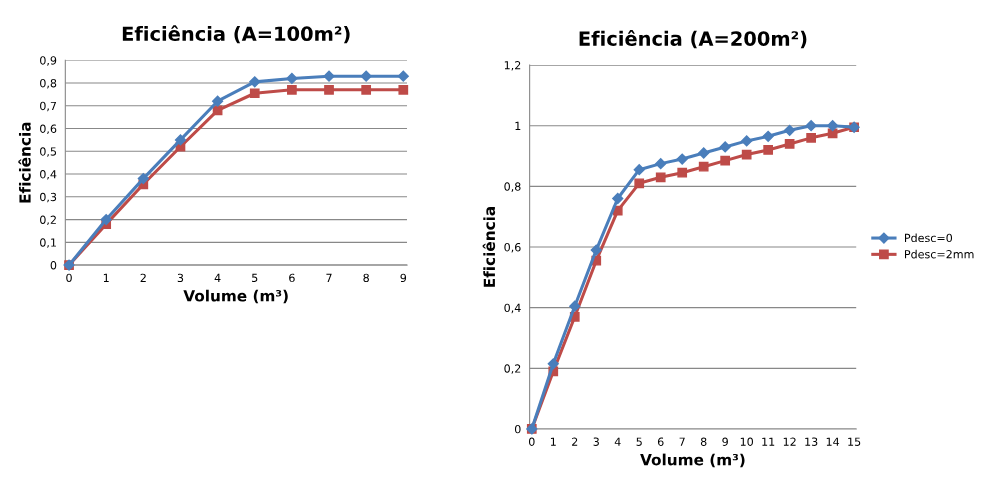 The width and height of the screenshot is (1005, 482). Describe the element at coordinates (768, 441) in the screenshot. I see `x-tick-label: 11` at that location.